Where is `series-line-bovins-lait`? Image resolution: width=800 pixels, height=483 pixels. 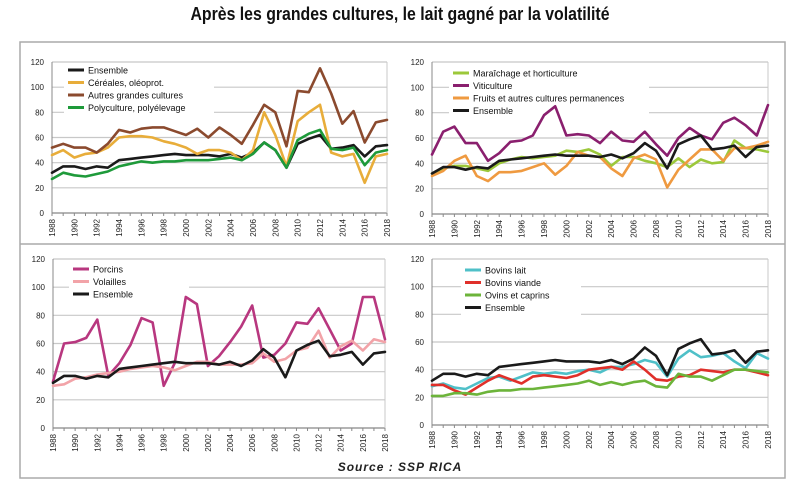
series-line-bovins-lait is located at coordinates (600, 370).